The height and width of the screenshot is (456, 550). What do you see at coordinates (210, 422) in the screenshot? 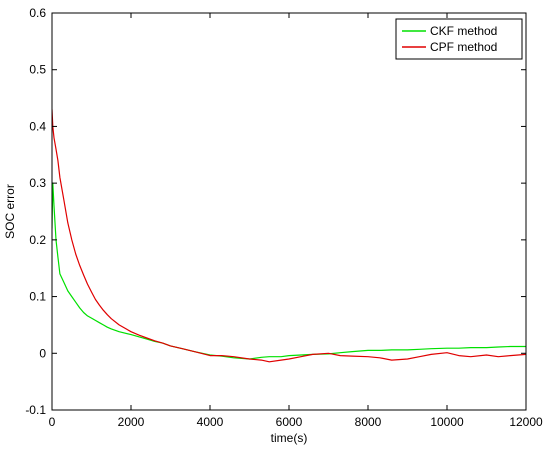
I see `x-tick-label: 4000` at bounding box center [210, 422].